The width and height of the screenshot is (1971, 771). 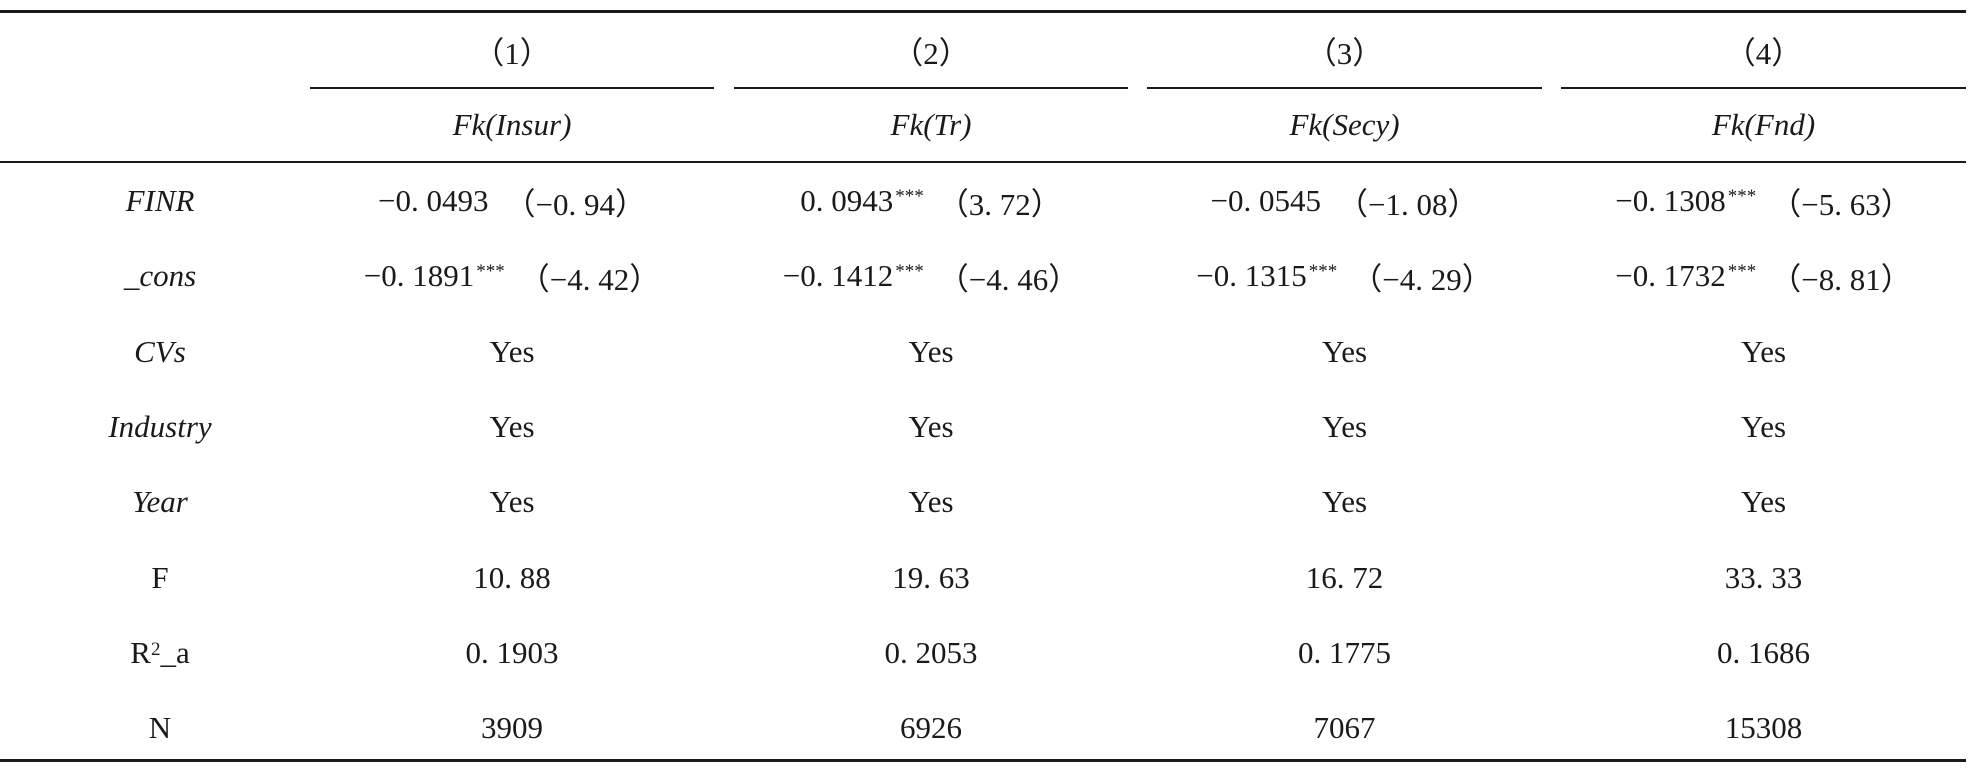 What do you see at coordinates (983, 11) in the screenshot?
I see `top-rule` at bounding box center [983, 11].